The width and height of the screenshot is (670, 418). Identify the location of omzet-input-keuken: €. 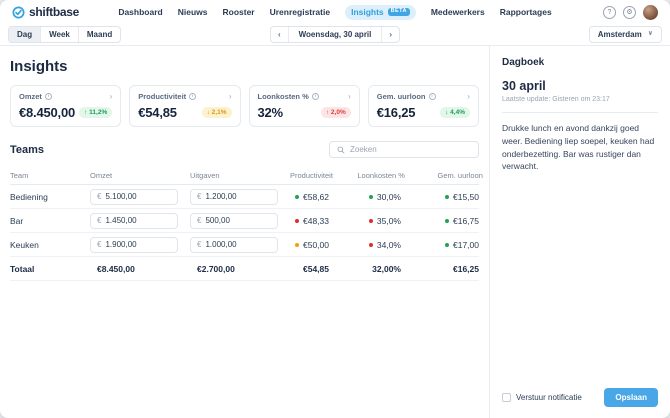
(134, 244).